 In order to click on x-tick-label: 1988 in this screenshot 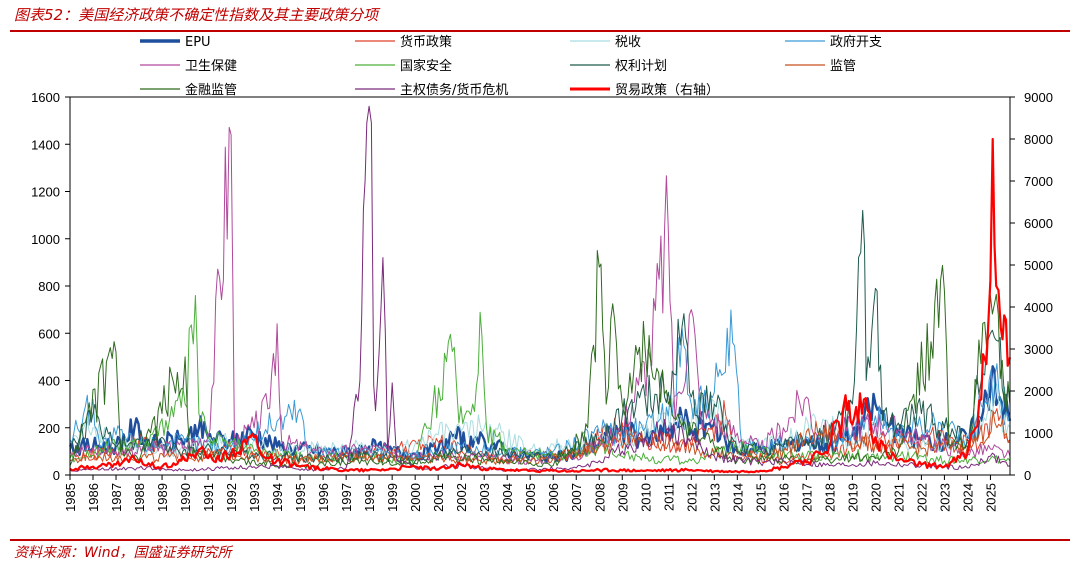, I will do `click(139, 497)`.